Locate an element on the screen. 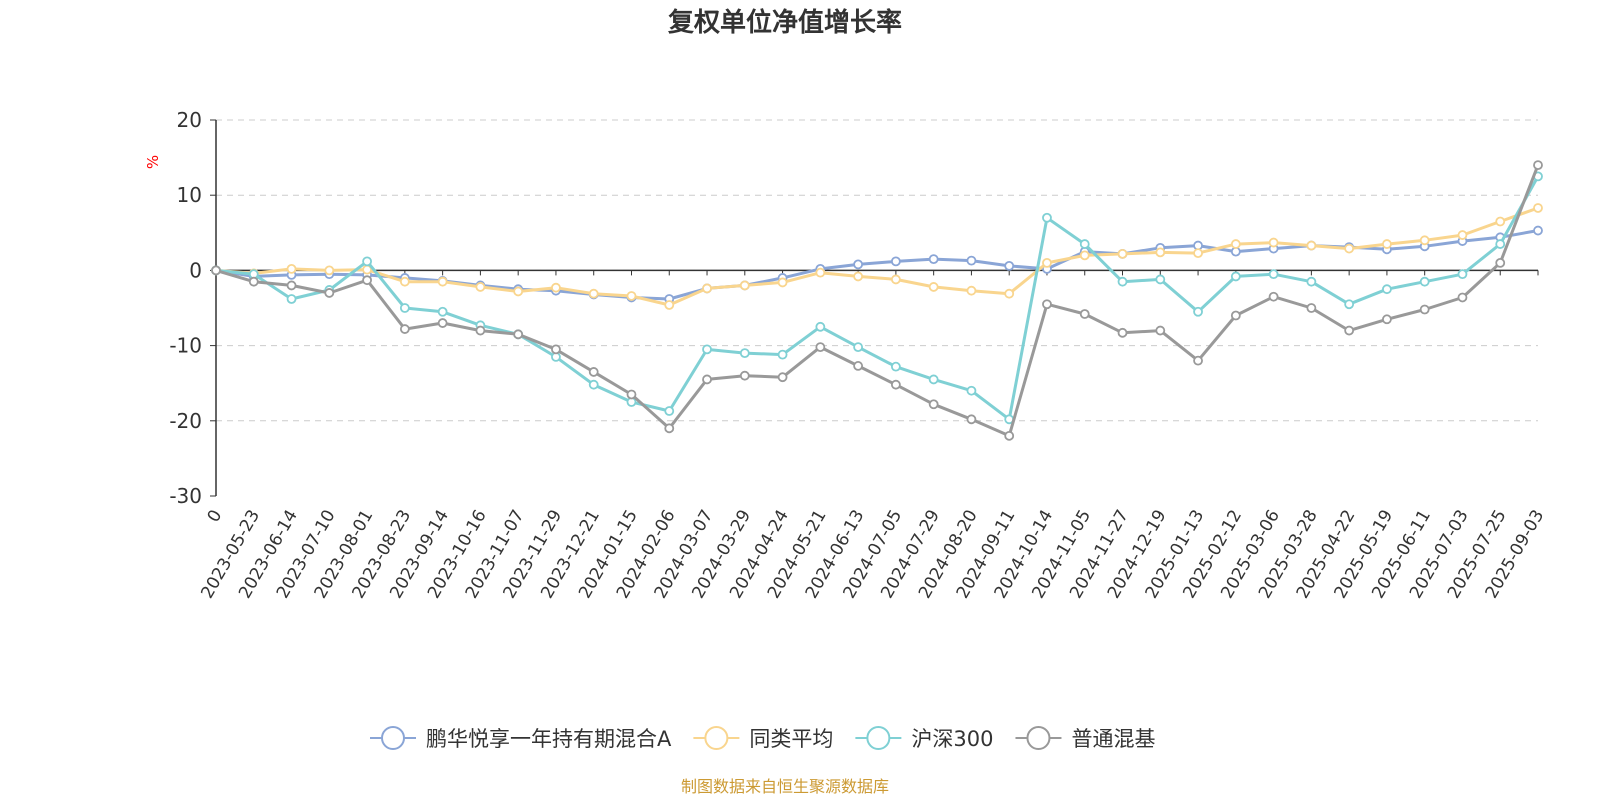 The width and height of the screenshot is (1600, 800). legend-label: 同类平均 is located at coordinates (791, 739).